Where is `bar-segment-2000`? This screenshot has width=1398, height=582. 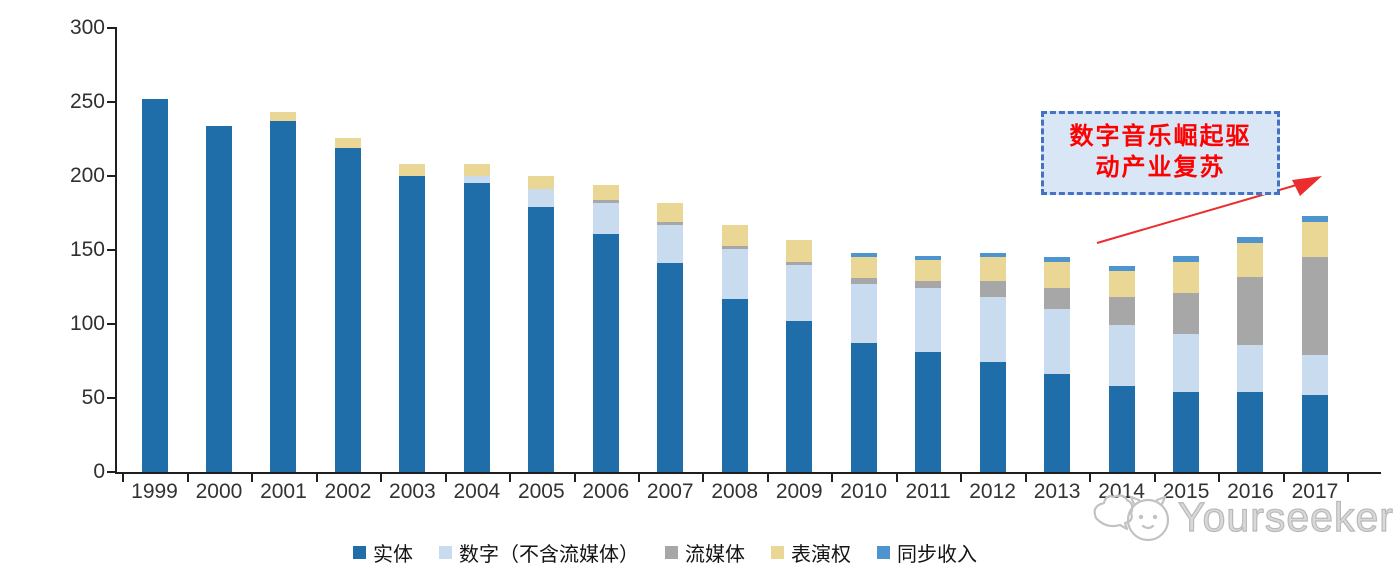
bar-segment-2000 is located at coordinates (218, 298).